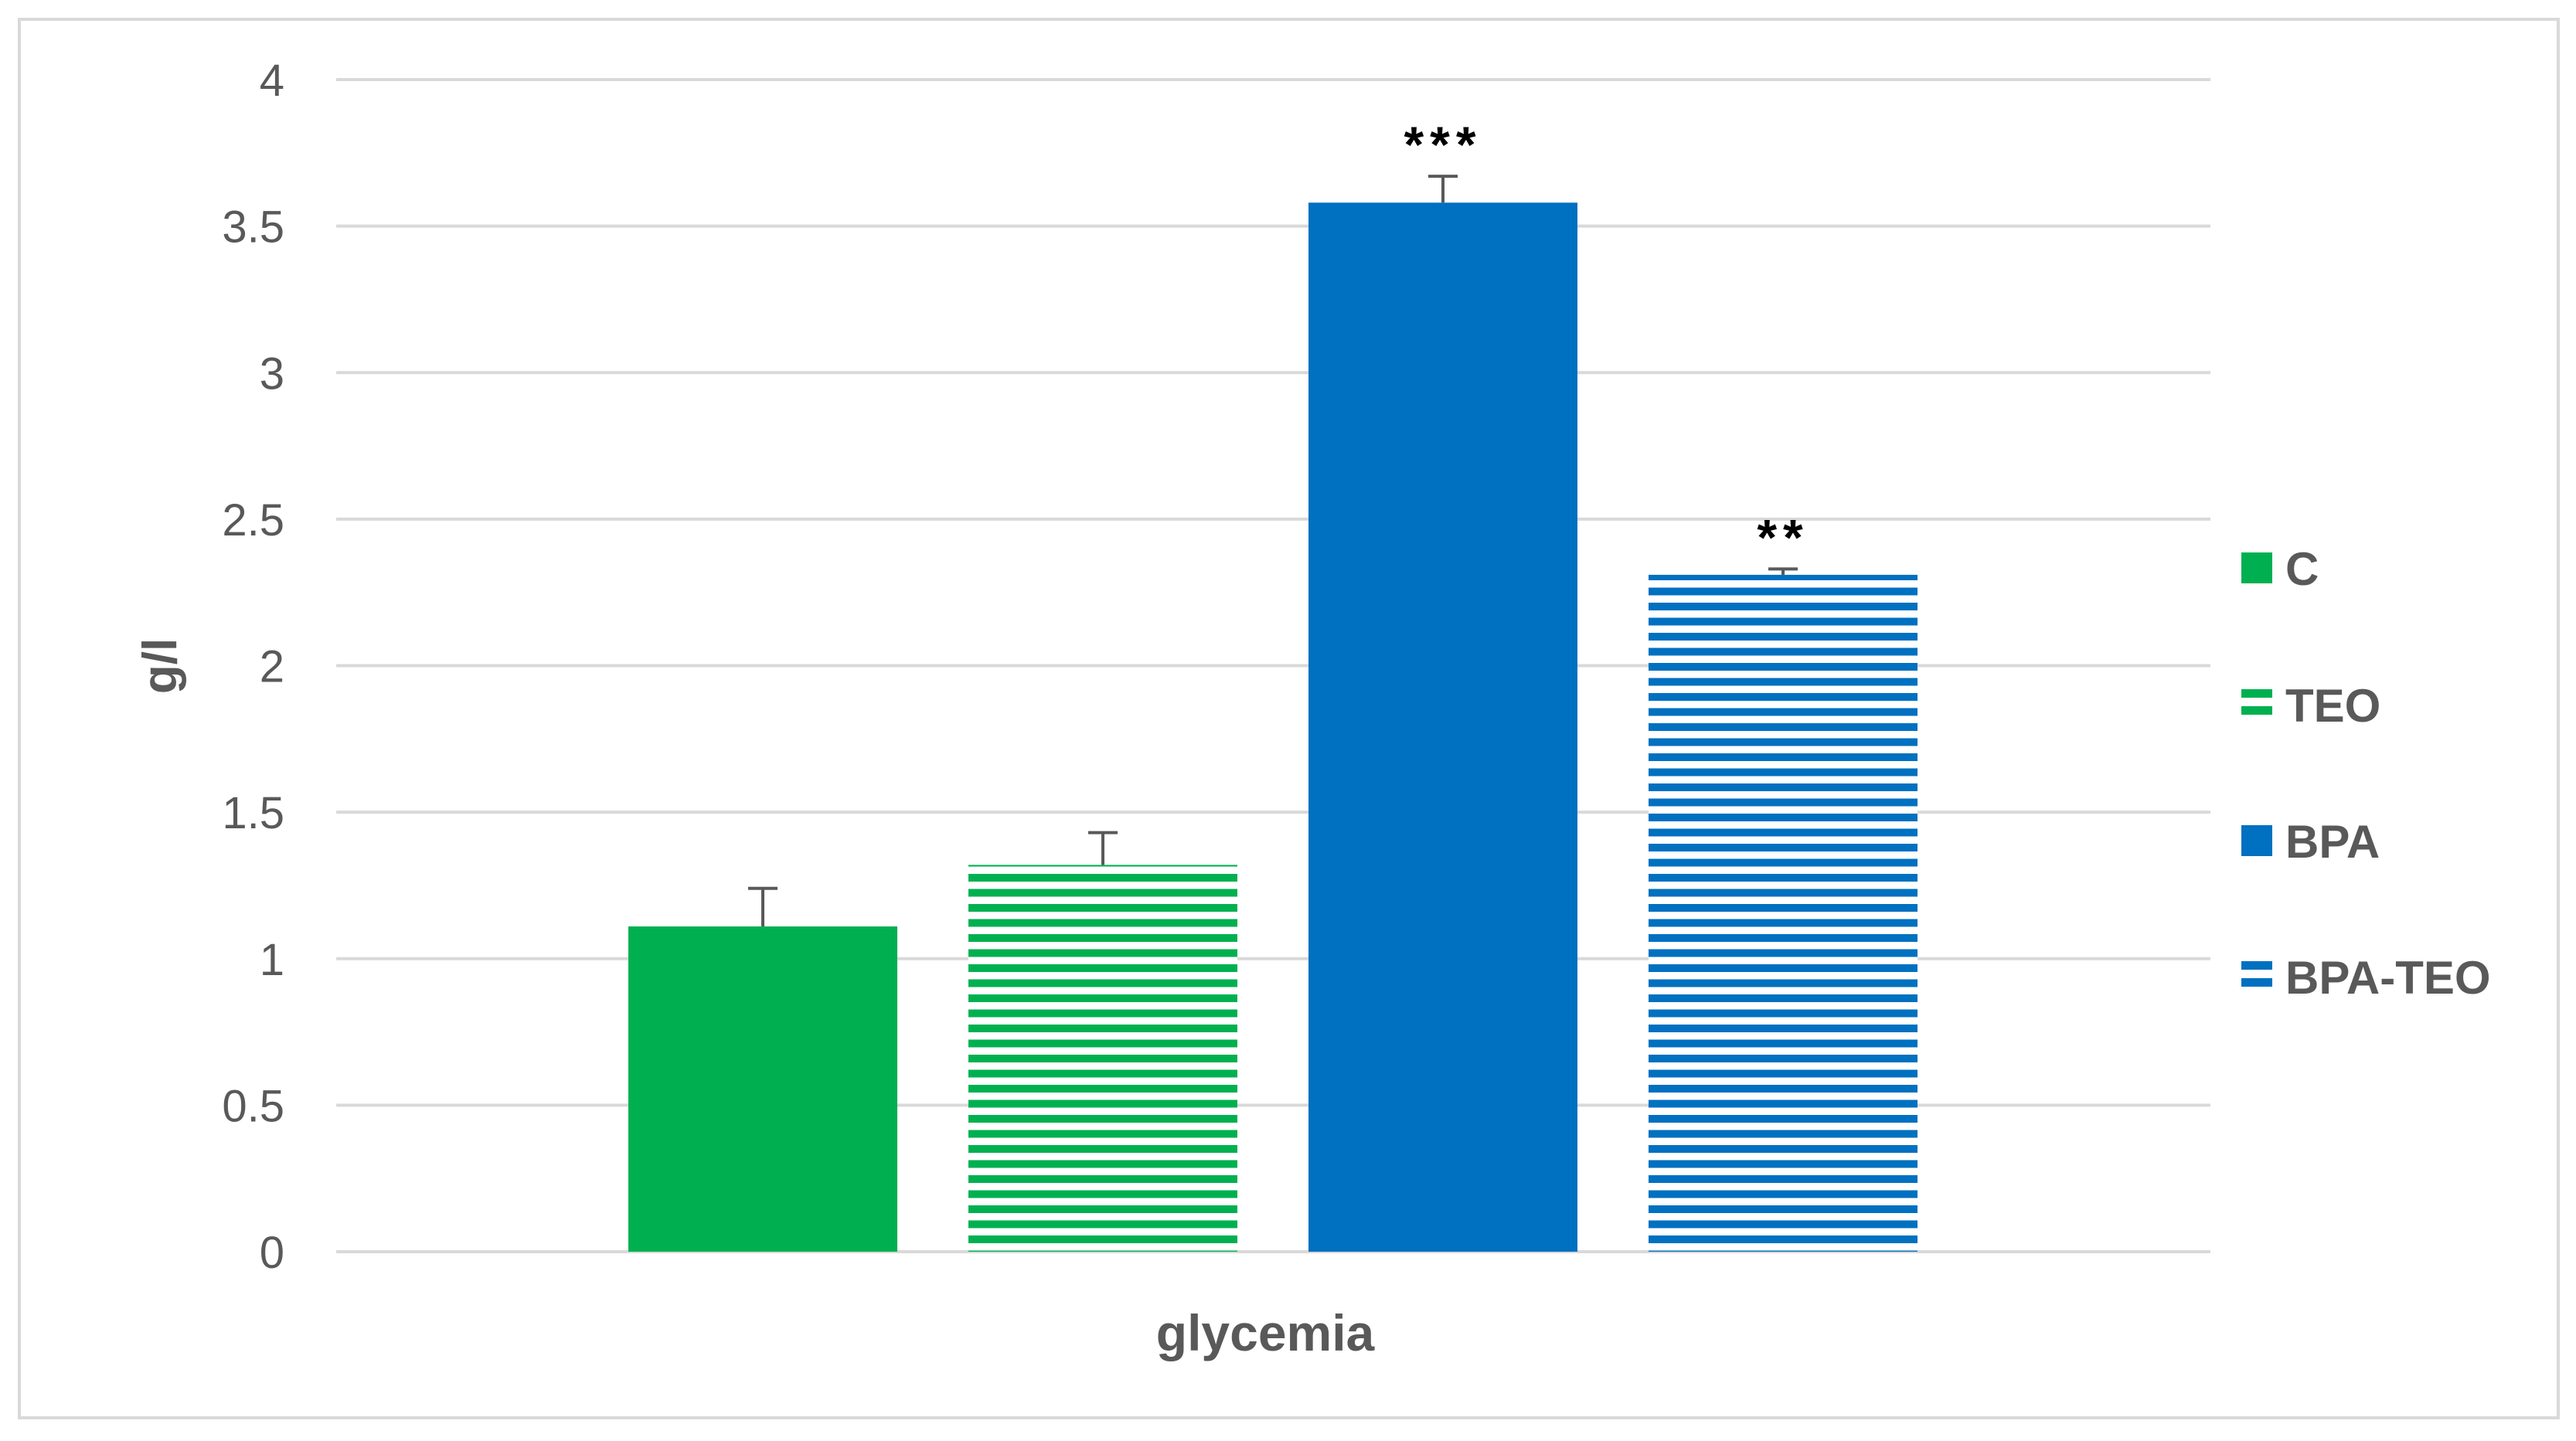  Describe the element at coordinates (2332, 706) in the screenshot. I see `legend-label-teo: TEO` at that location.